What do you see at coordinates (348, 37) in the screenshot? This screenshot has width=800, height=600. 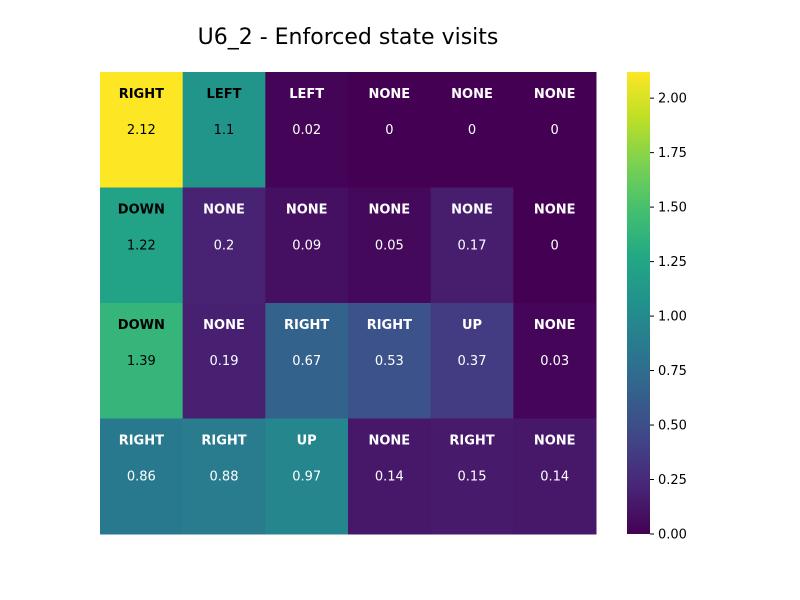 I see `chart-title: U6_2 - Enforced state visits` at bounding box center [348, 37].